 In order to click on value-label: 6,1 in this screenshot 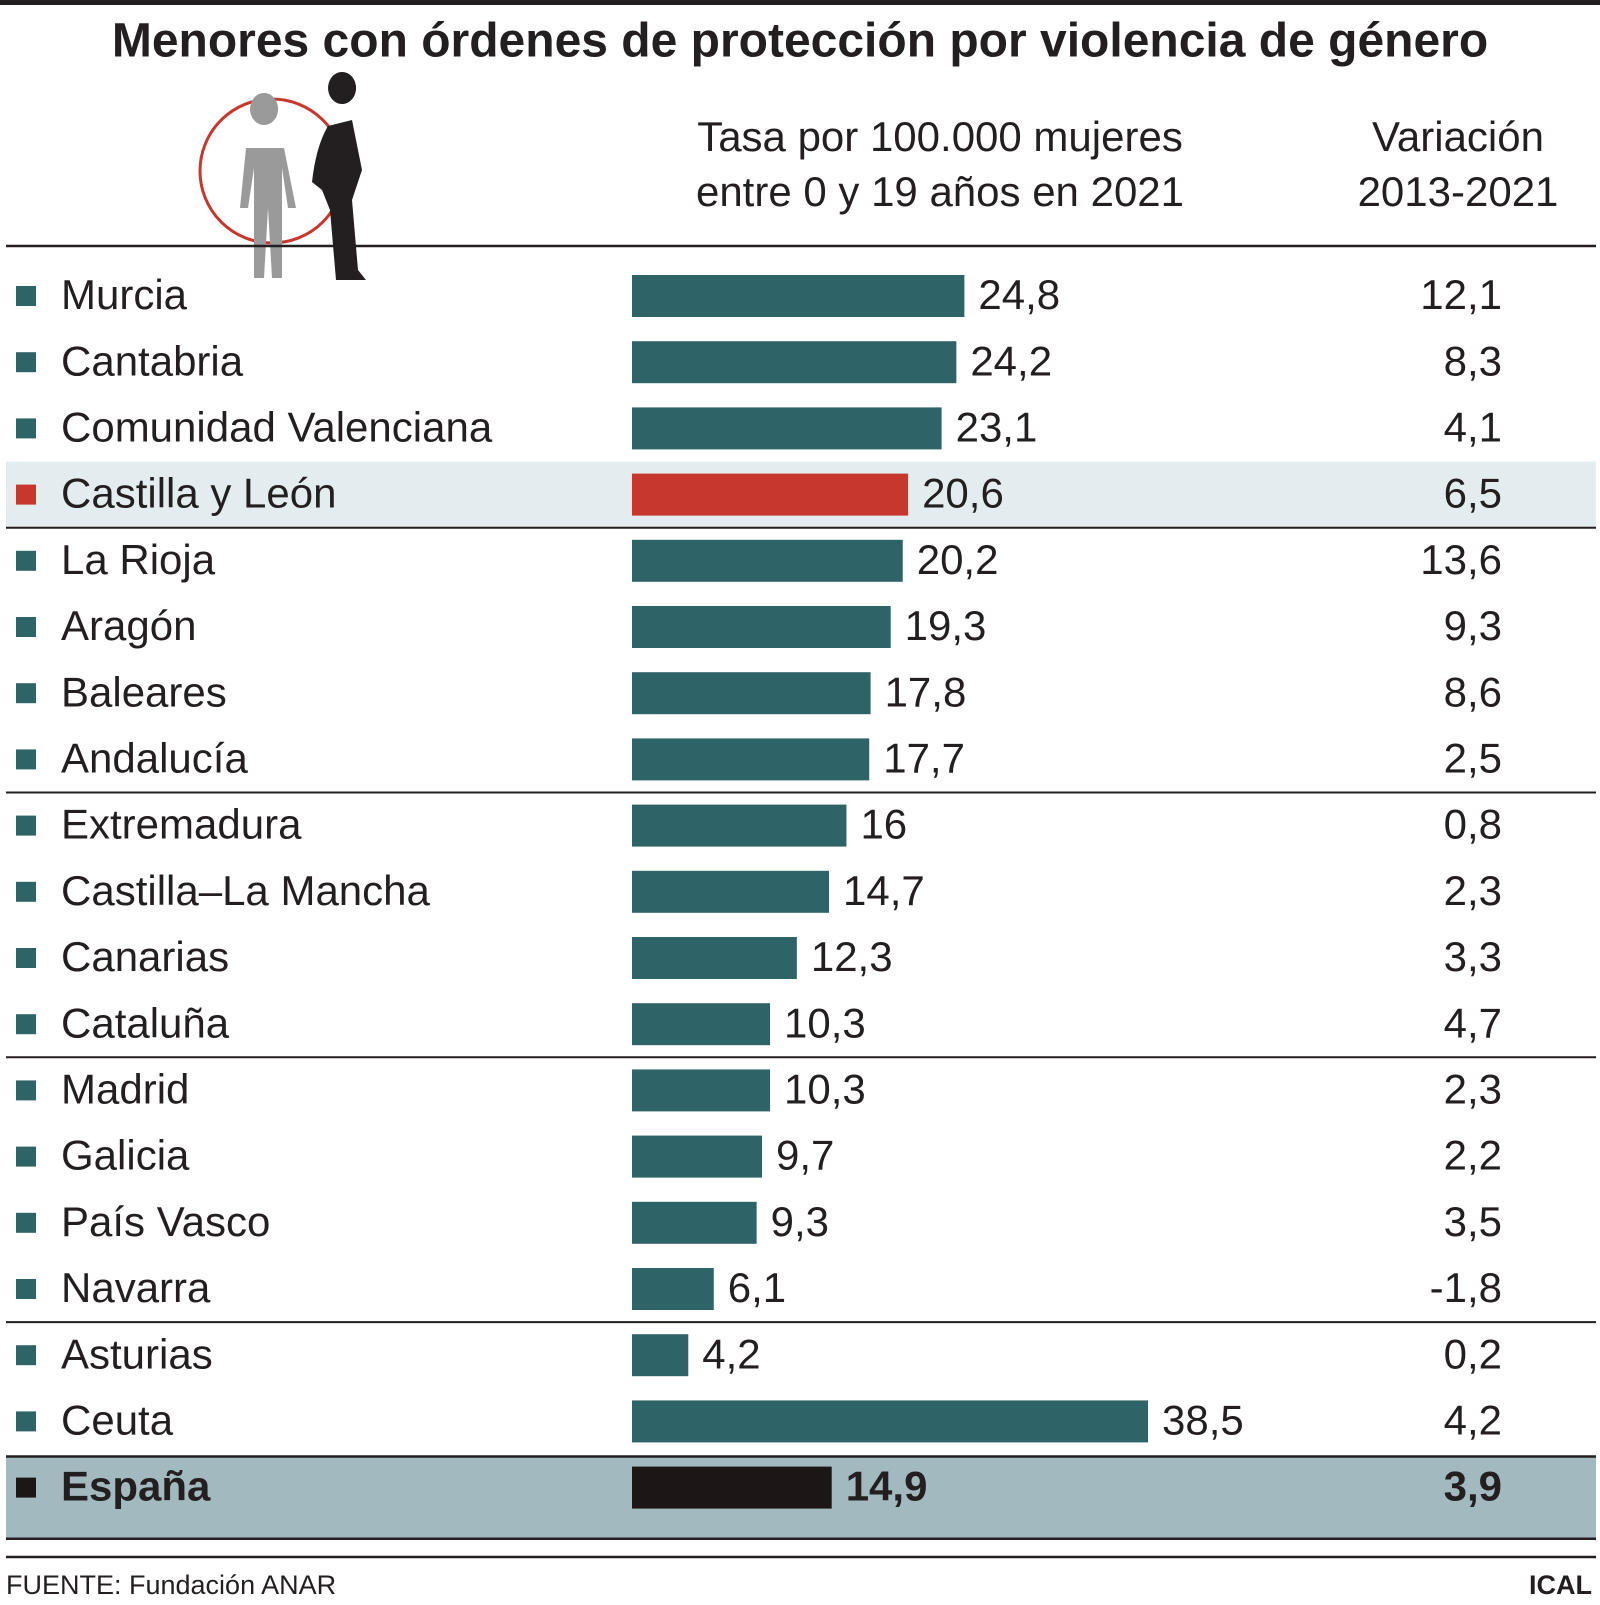, I will do `click(757, 1287)`.